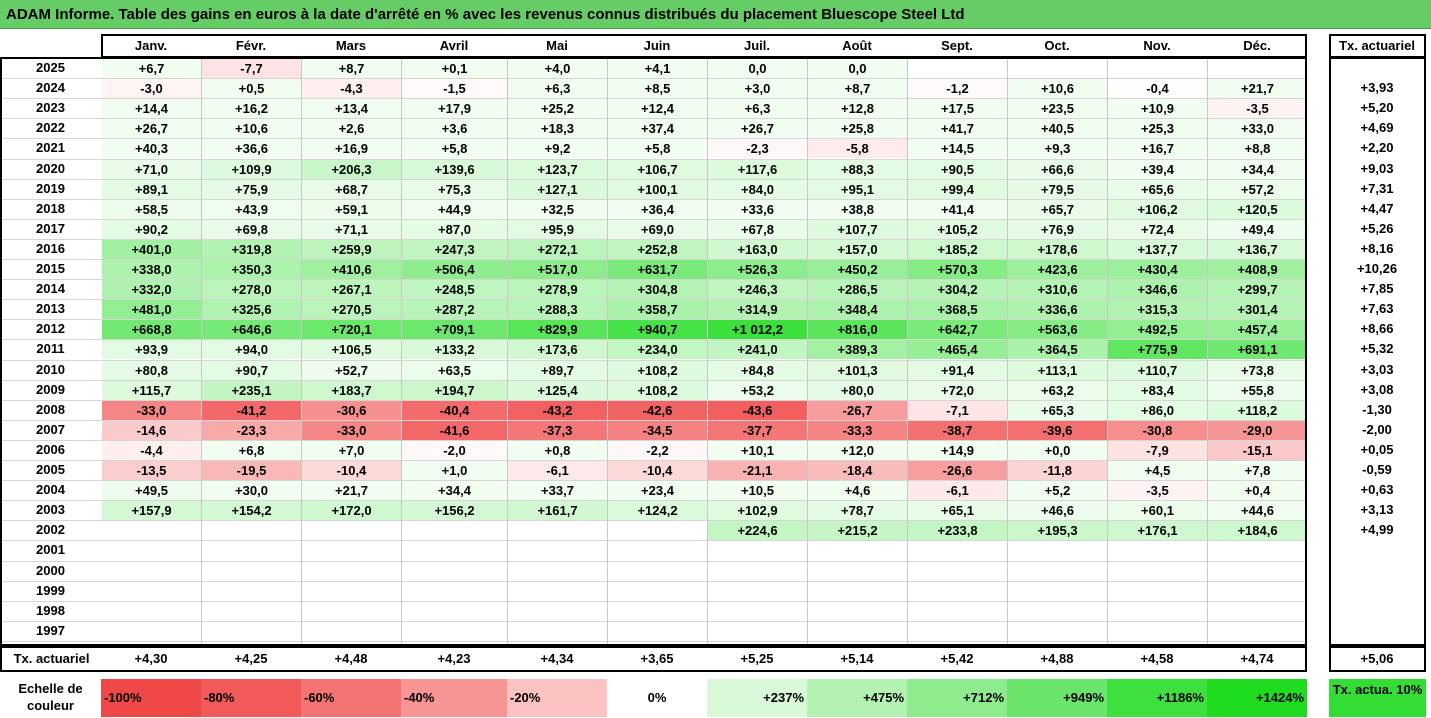  Describe the element at coordinates (1377, 409) in the screenshot. I see `tx-actuariel-cell: -1,30` at that location.